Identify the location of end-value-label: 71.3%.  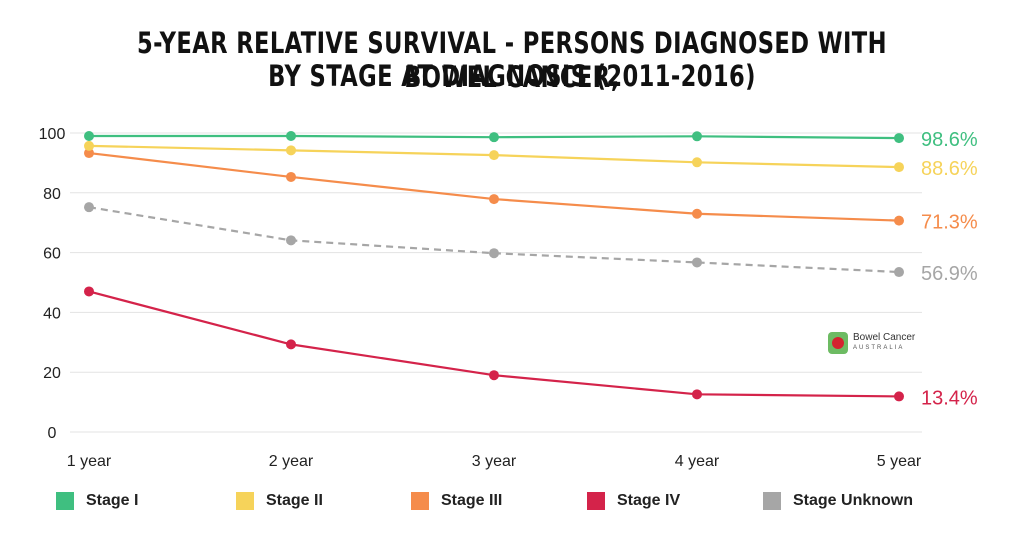
(949, 223).